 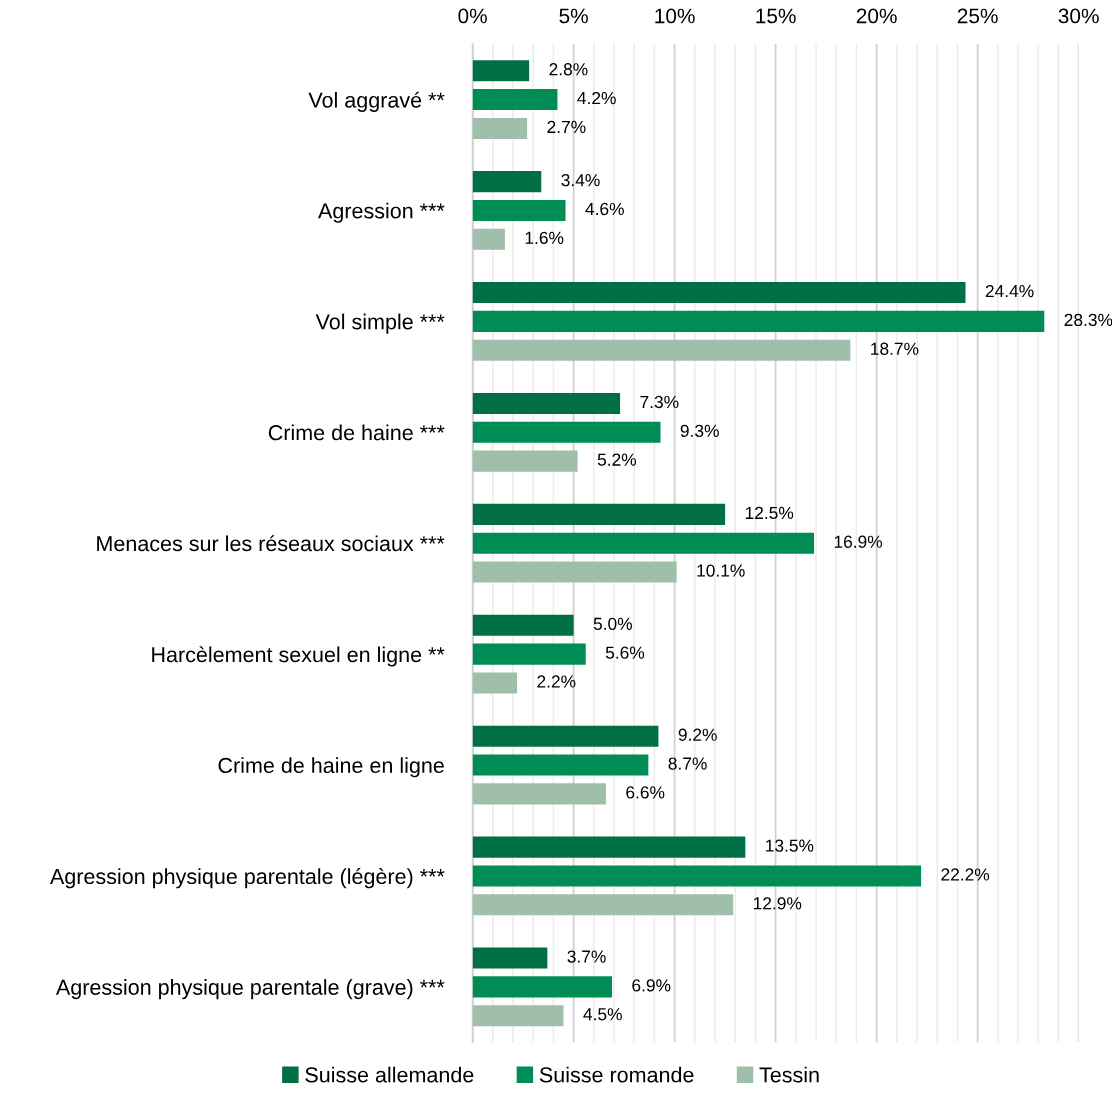 I want to click on legend-label: Suisse romande, so click(x=616, y=1074).